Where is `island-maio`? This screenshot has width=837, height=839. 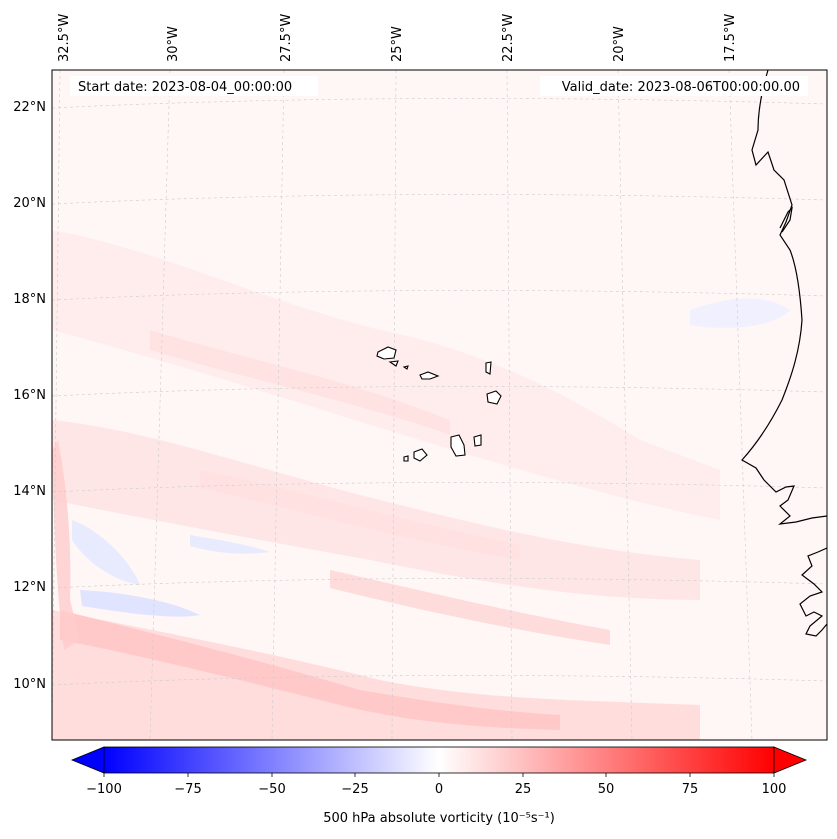 island-maio is located at coordinates (477, 440).